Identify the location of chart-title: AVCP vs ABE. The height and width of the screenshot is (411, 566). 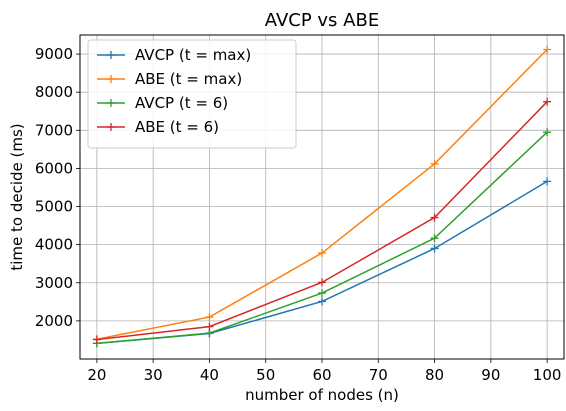
(322, 20).